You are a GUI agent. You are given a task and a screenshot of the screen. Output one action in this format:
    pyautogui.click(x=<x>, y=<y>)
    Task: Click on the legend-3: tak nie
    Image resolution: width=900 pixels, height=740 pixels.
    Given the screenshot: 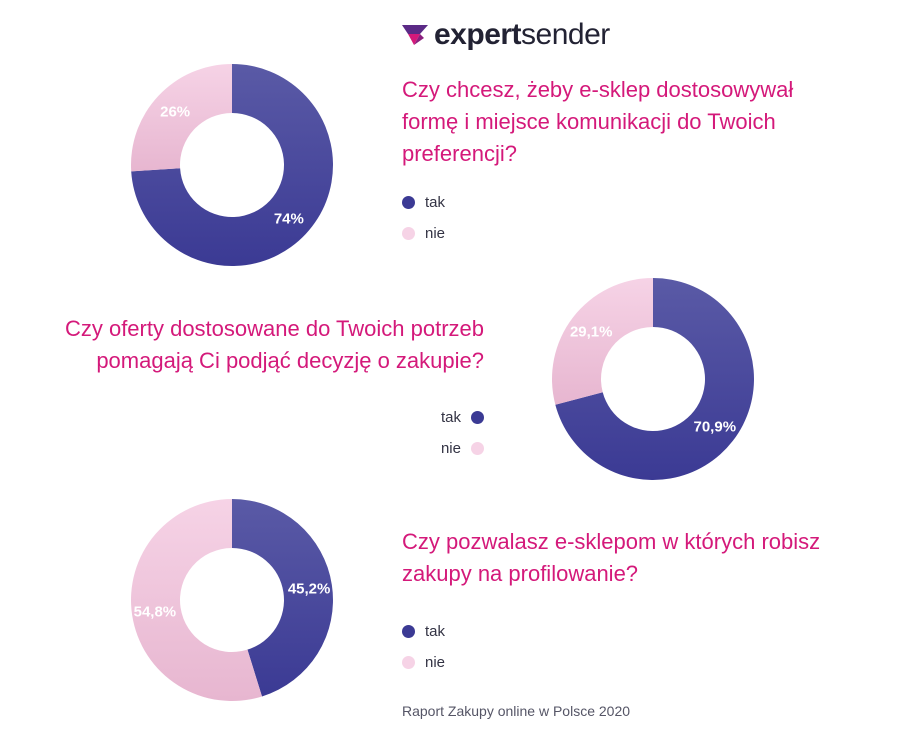 What is the action you would take?
    pyautogui.click(x=423, y=647)
    